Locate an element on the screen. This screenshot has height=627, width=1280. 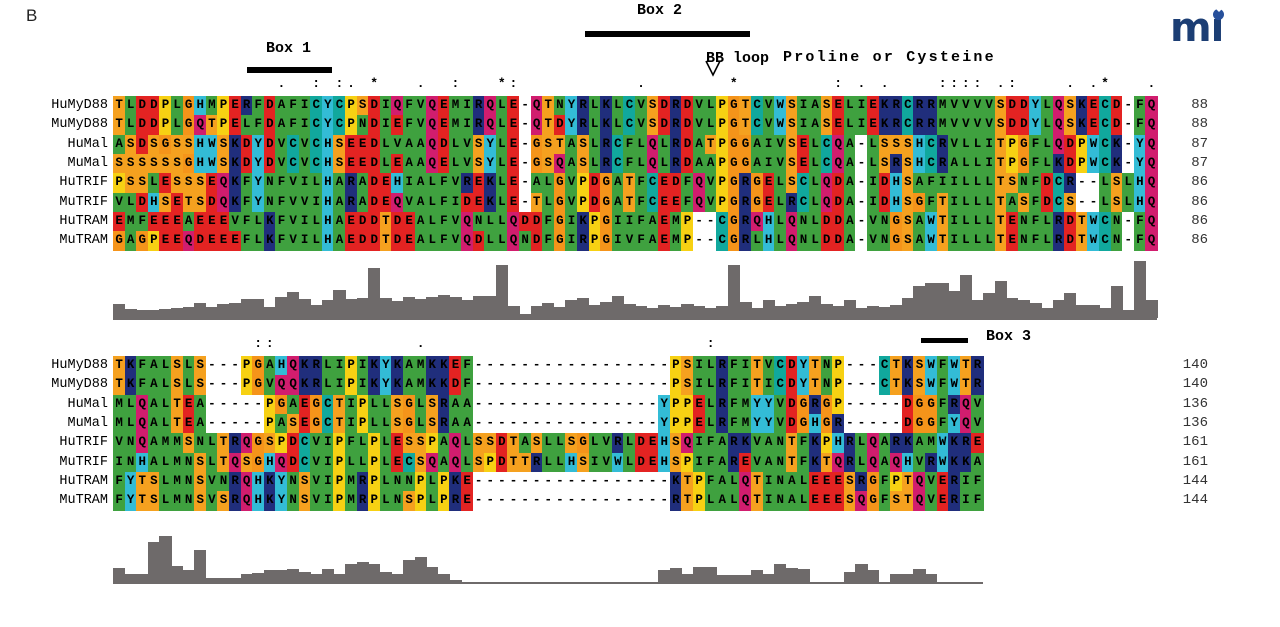
box2-bar is located at coordinates (667, 34).